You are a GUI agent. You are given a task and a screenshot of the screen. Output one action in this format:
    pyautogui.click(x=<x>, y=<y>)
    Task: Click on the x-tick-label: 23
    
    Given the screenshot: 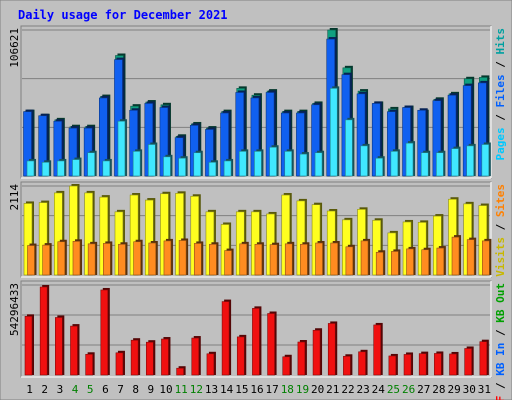 What is the action you would take?
    pyautogui.click(x=363, y=389)
    